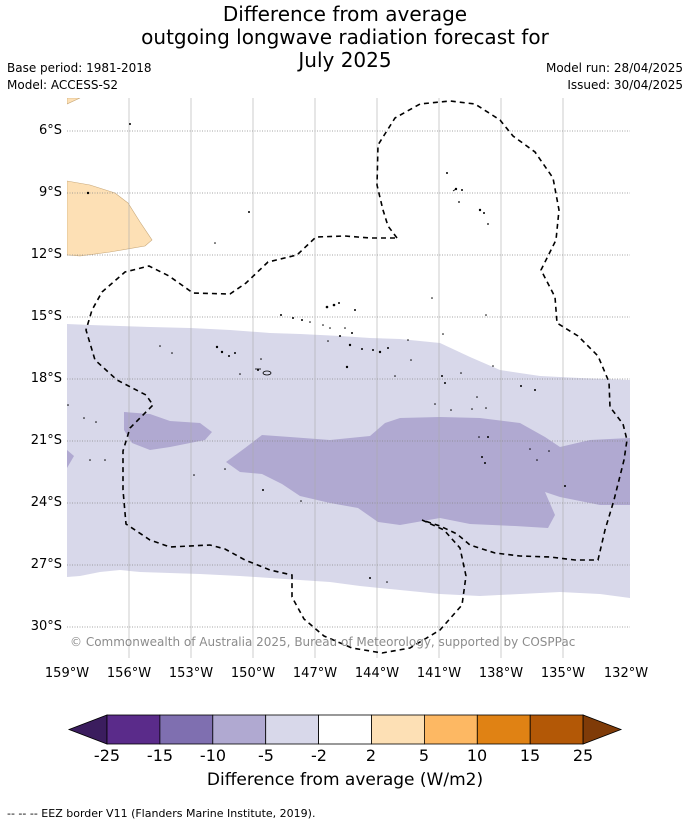 The width and height of the screenshot is (690, 827). I want to click on lat-label: 30°S, so click(46, 626).